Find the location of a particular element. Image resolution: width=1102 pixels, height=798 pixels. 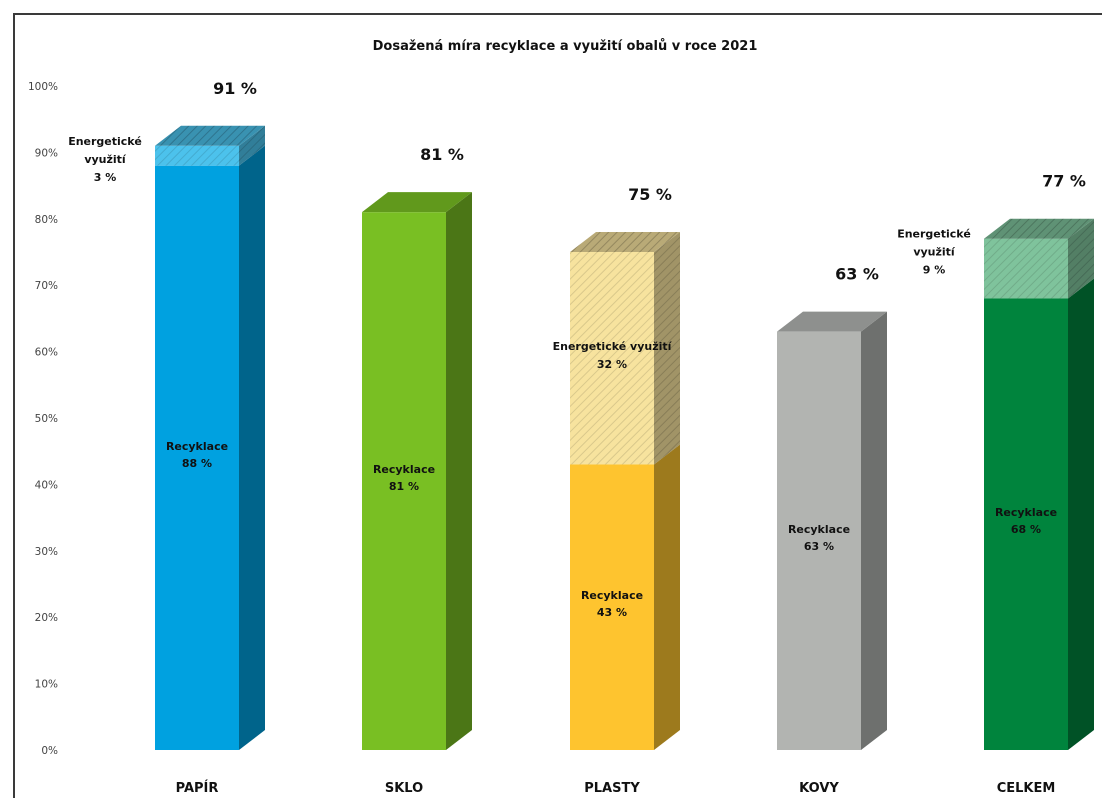

category-label: CELKEM is located at coordinates (1026, 788).